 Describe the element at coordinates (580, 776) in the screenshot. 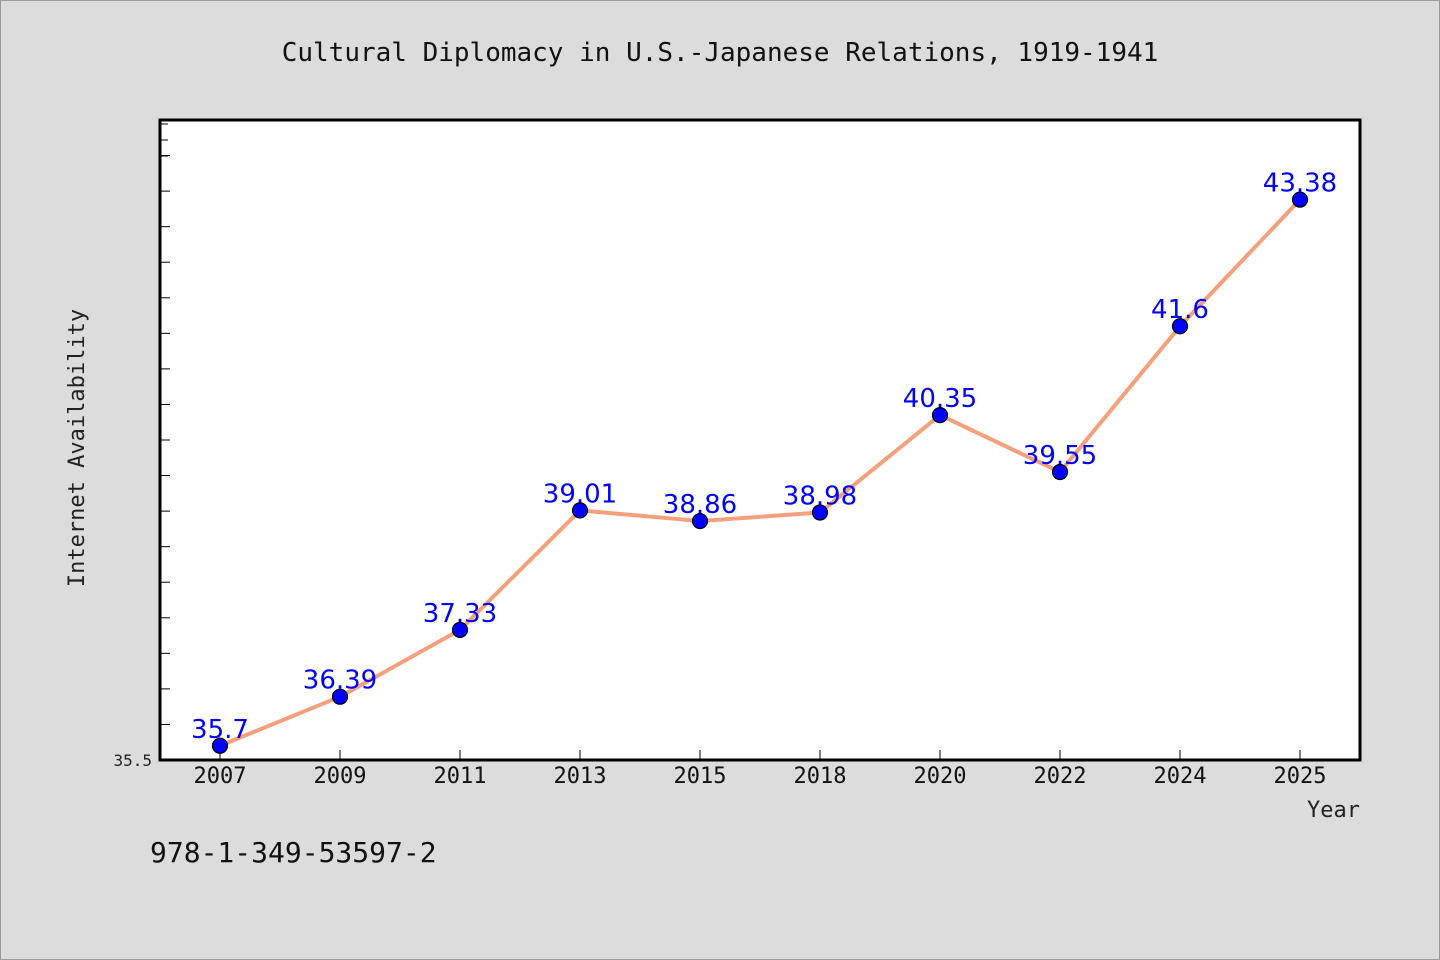

I see `x-tick-label: 2013` at that location.